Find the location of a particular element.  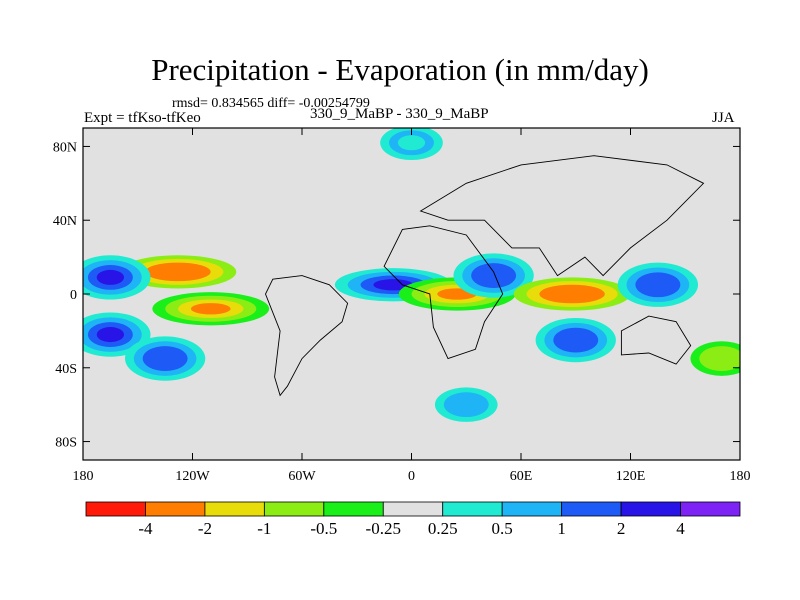

x-tick-label: 120E is located at coordinates (631, 476).